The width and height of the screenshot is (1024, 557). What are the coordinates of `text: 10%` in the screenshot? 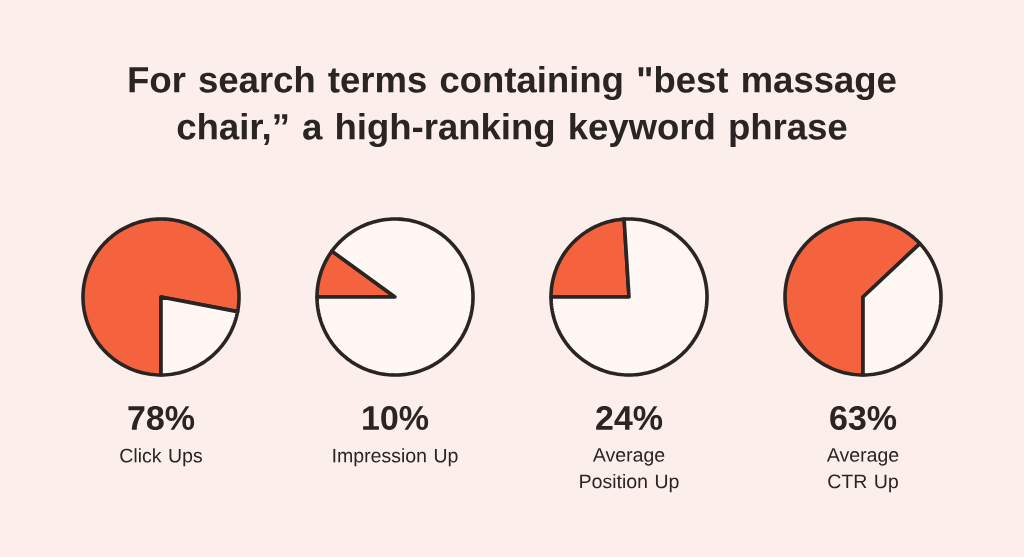 It's located at (396, 418).